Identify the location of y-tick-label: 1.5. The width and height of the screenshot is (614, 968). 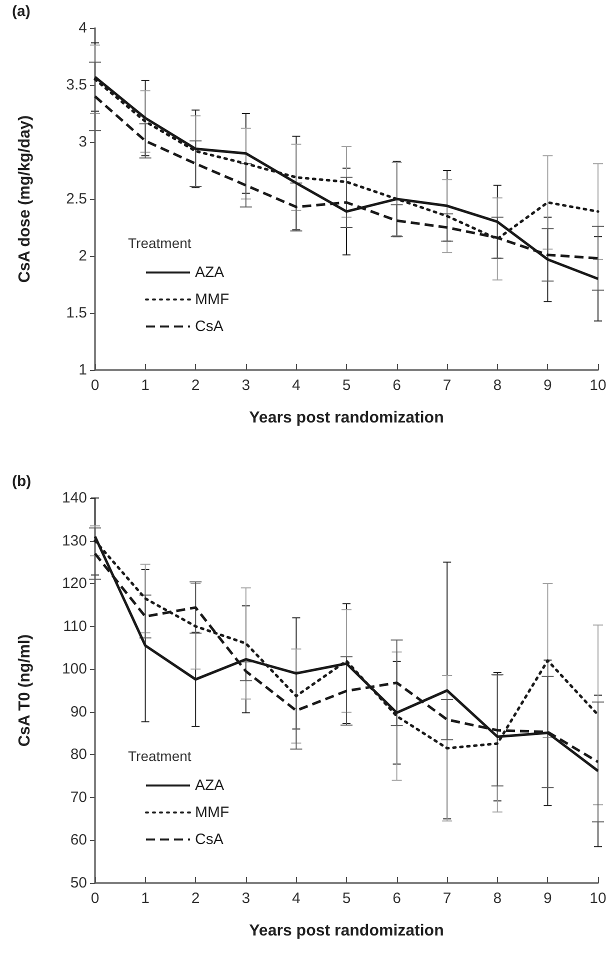
(76, 313).